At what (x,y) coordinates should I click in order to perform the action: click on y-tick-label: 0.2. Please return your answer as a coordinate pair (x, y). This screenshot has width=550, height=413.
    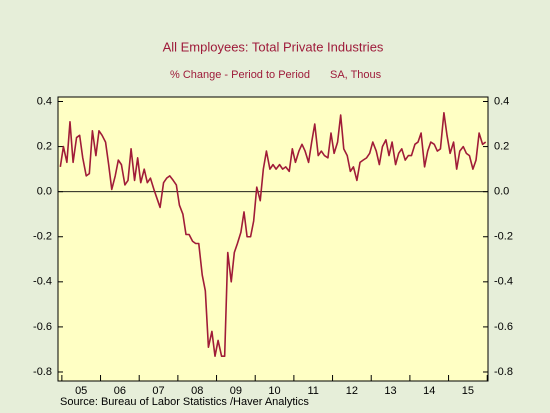
    Looking at the image, I should click on (44, 146).